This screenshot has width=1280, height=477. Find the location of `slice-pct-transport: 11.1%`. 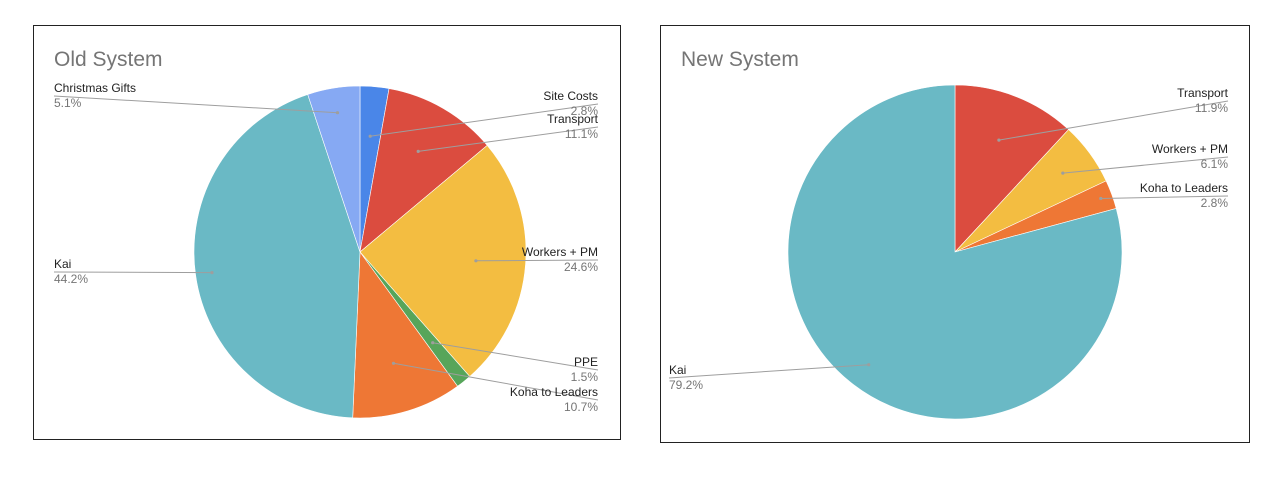

slice-pct-transport: 11.1% is located at coordinates (581, 134).